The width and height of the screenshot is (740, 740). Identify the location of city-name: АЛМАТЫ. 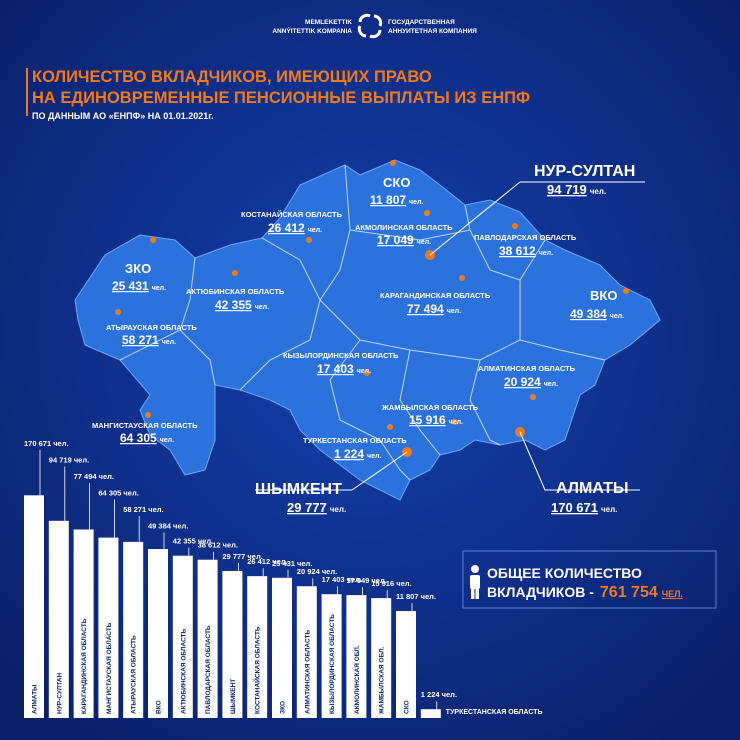
(592, 488).